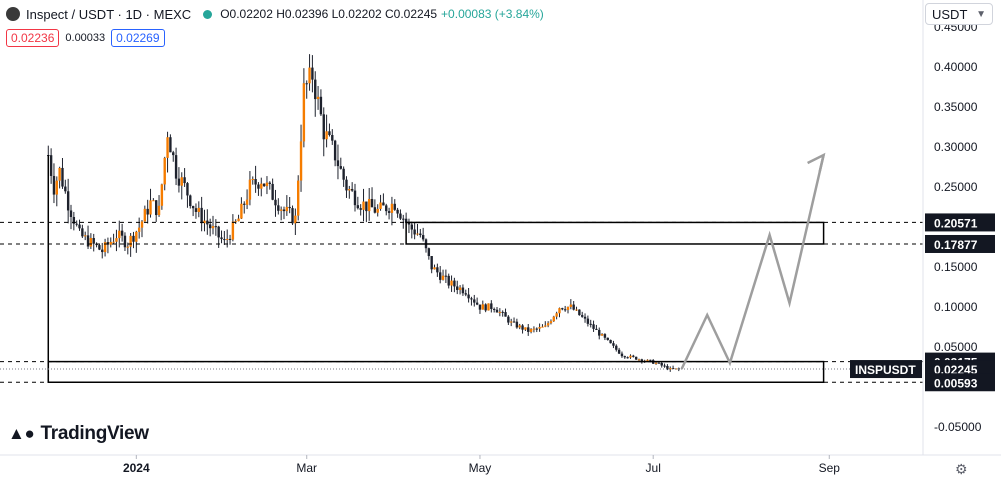 The height and width of the screenshot is (485, 1001). Describe the element at coordinates (981, 14) in the screenshot. I see `chevron-down-icon: ▼` at that location.